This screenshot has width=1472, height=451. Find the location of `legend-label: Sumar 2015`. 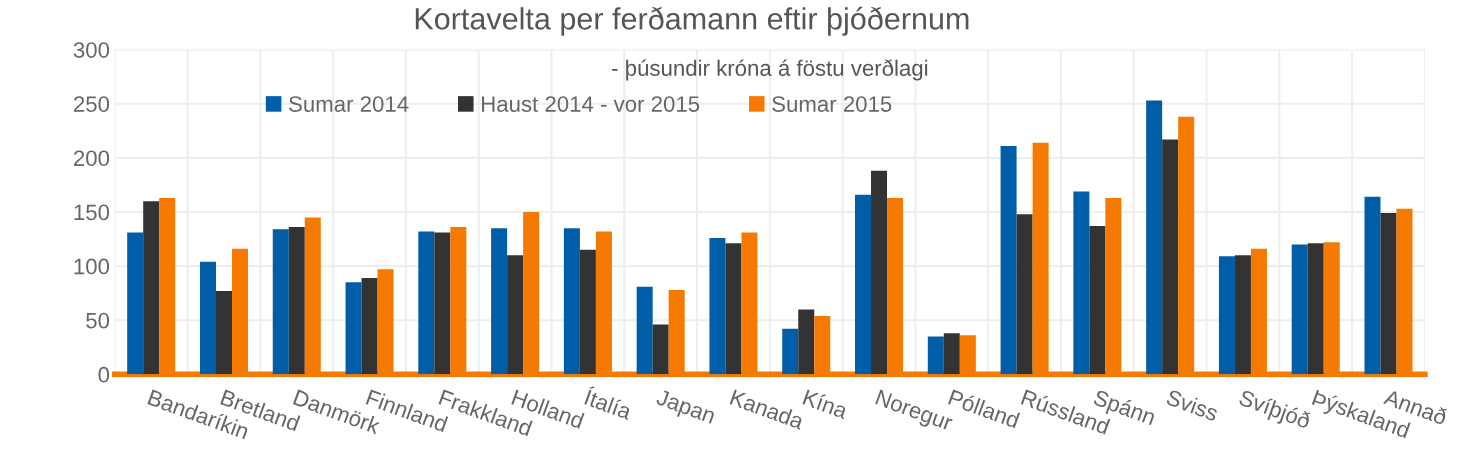

legend-label: Sumar 2015 is located at coordinates (832, 104).